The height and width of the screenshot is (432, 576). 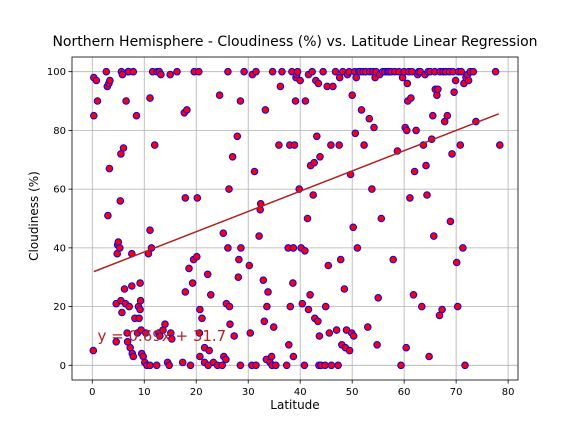 What do you see at coordinates (92, 392) in the screenshot?
I see `x-tick-label: 0` at bounding box center [92, 392].